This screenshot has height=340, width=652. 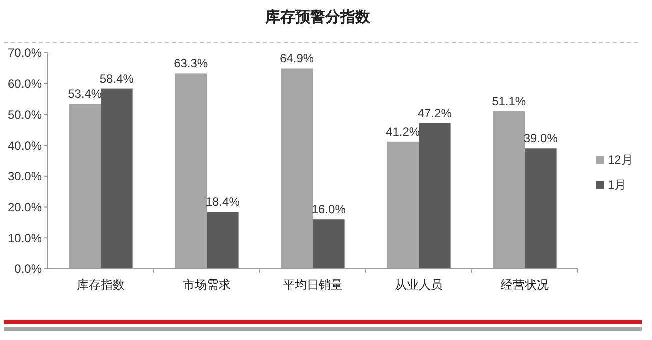 What do you see at coordinates (419, 285) in the screenshot?
I see `x-tick-label: 从业人员` at bounding box center [419, 285].